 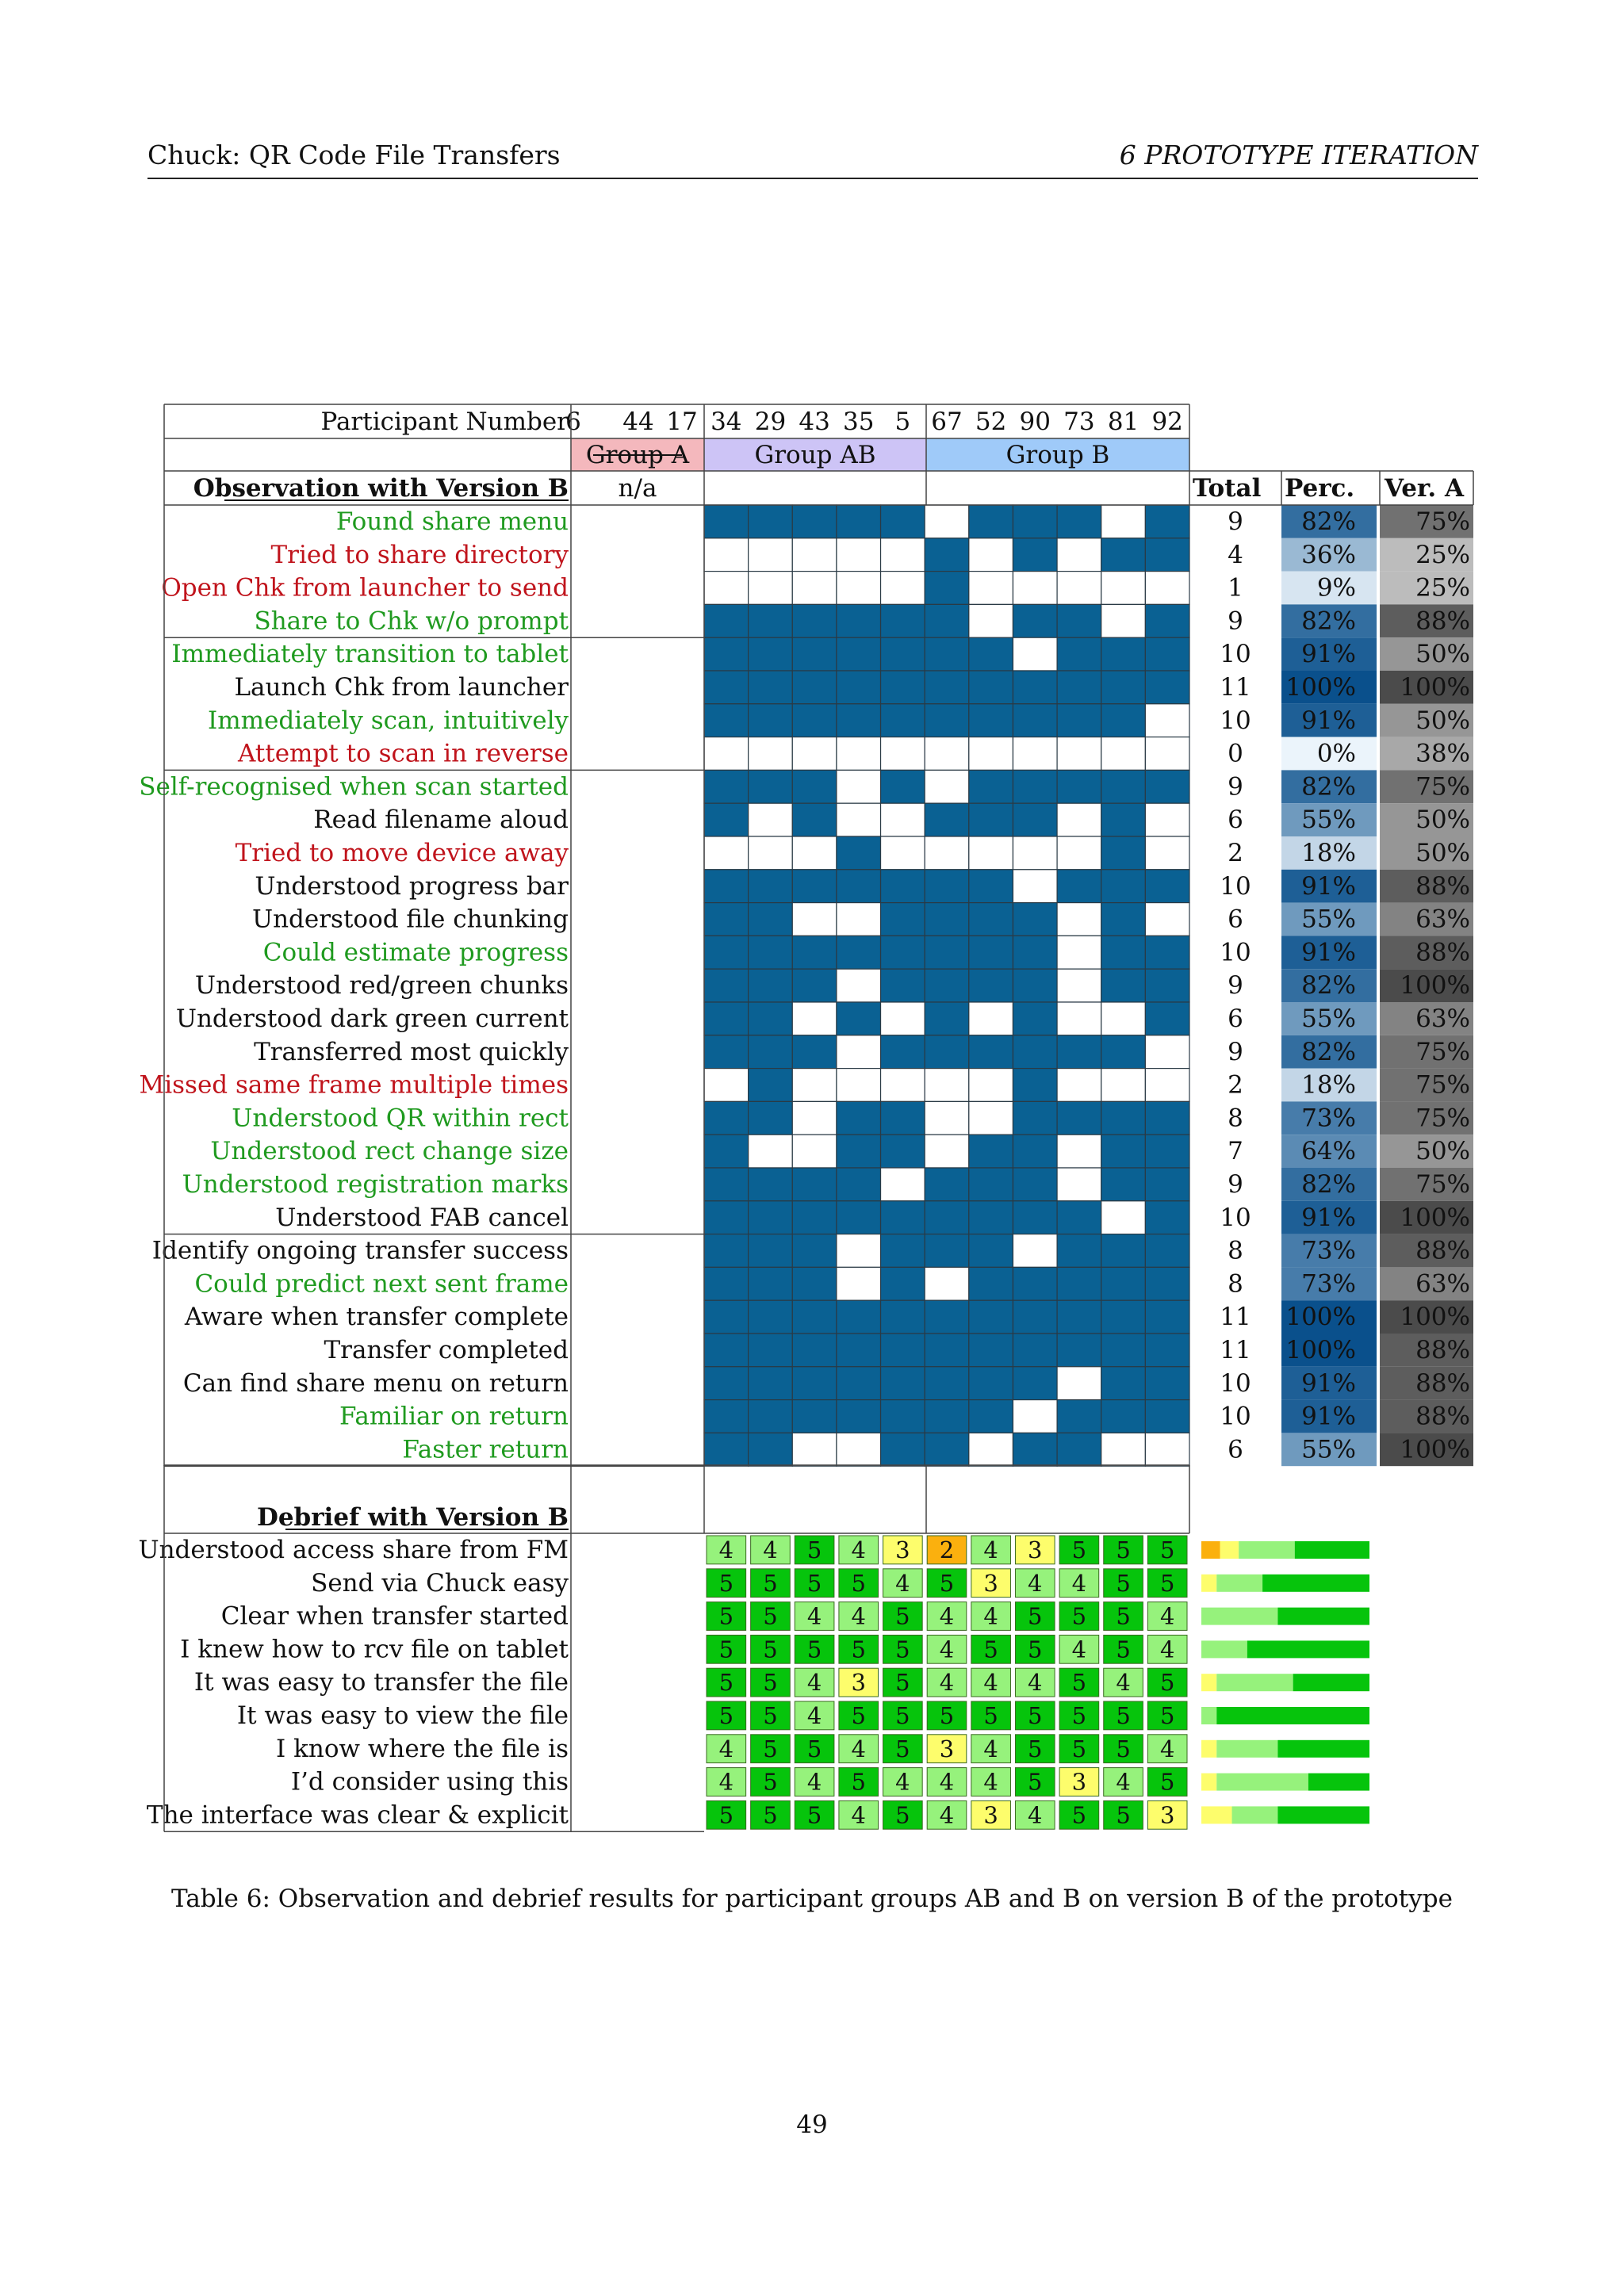 I want to click on debrief-label: I’d consider using this, so click(x=430, y=1782).